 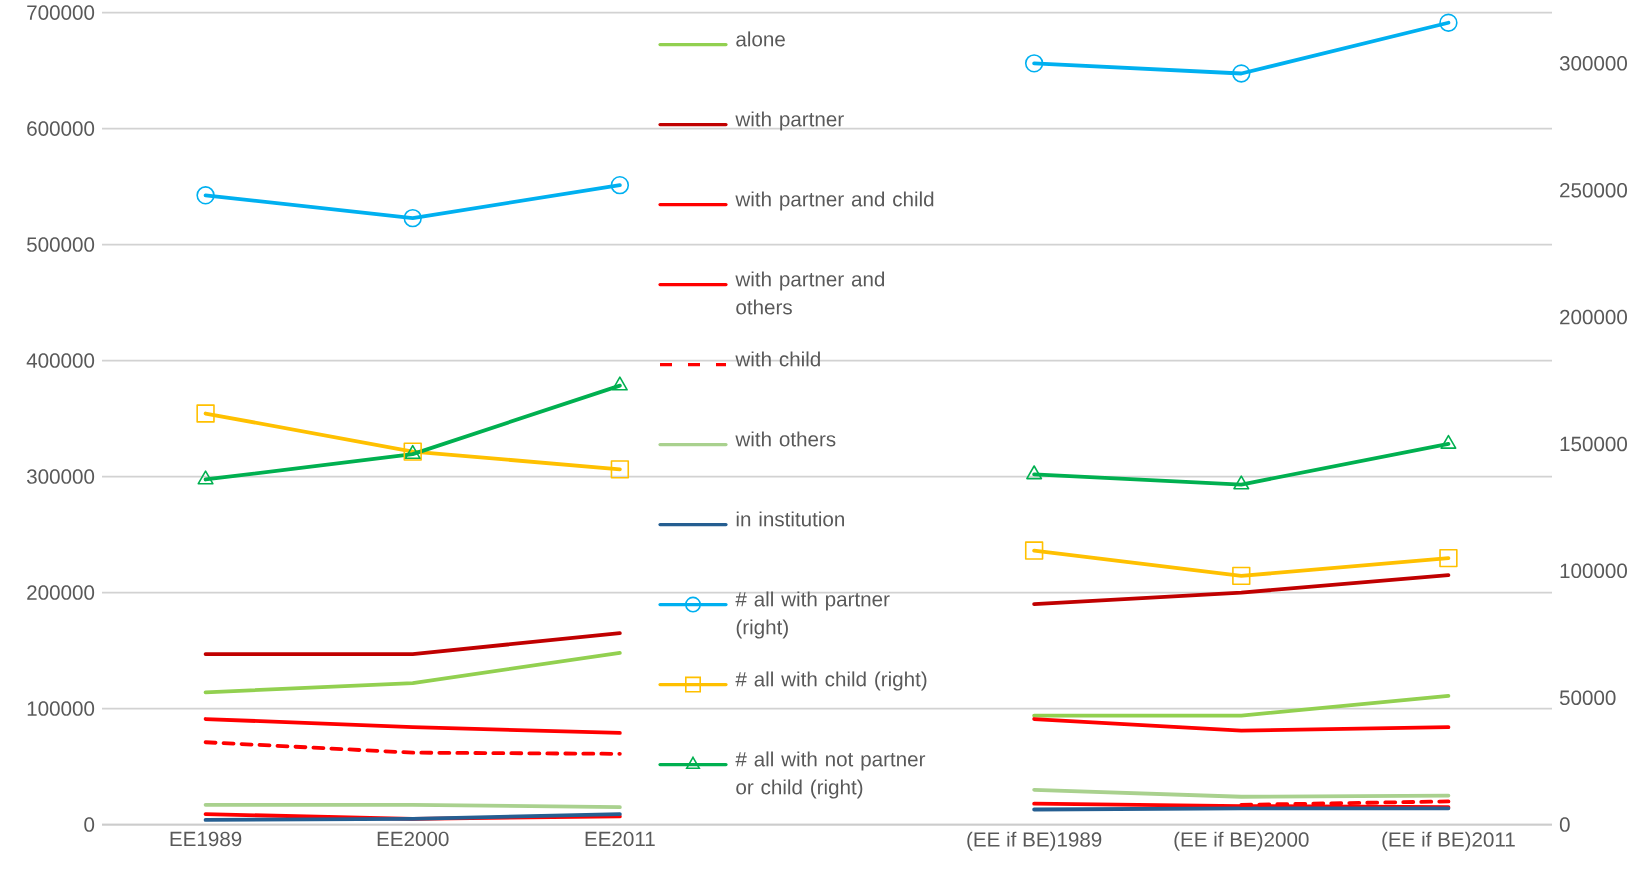 I want to click on y-tick-label: 100000, so click(x=61, y=708).